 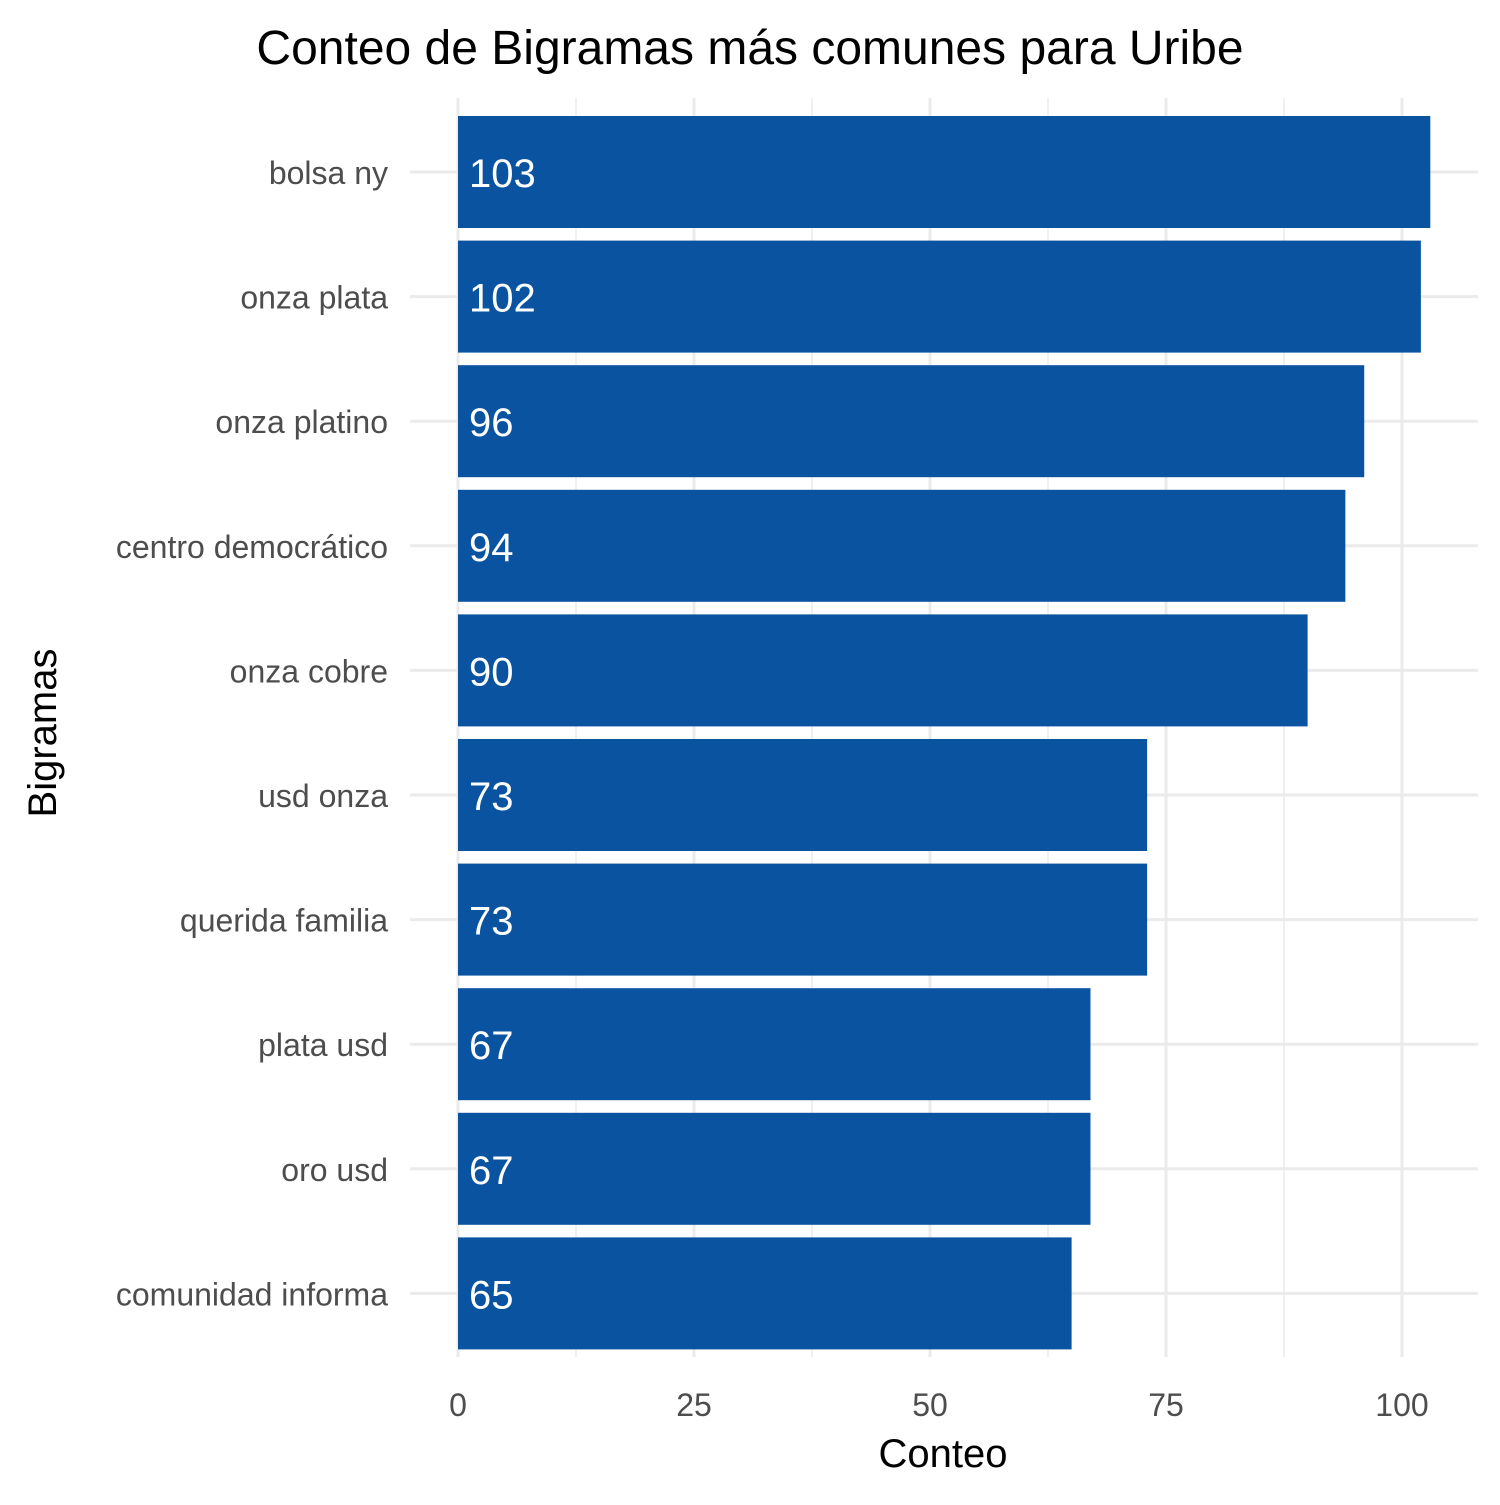 What do you see at coordinates (502, 299) in the screenshot?
I see `bar-value-label: 102` at bounding box center [502, 299].